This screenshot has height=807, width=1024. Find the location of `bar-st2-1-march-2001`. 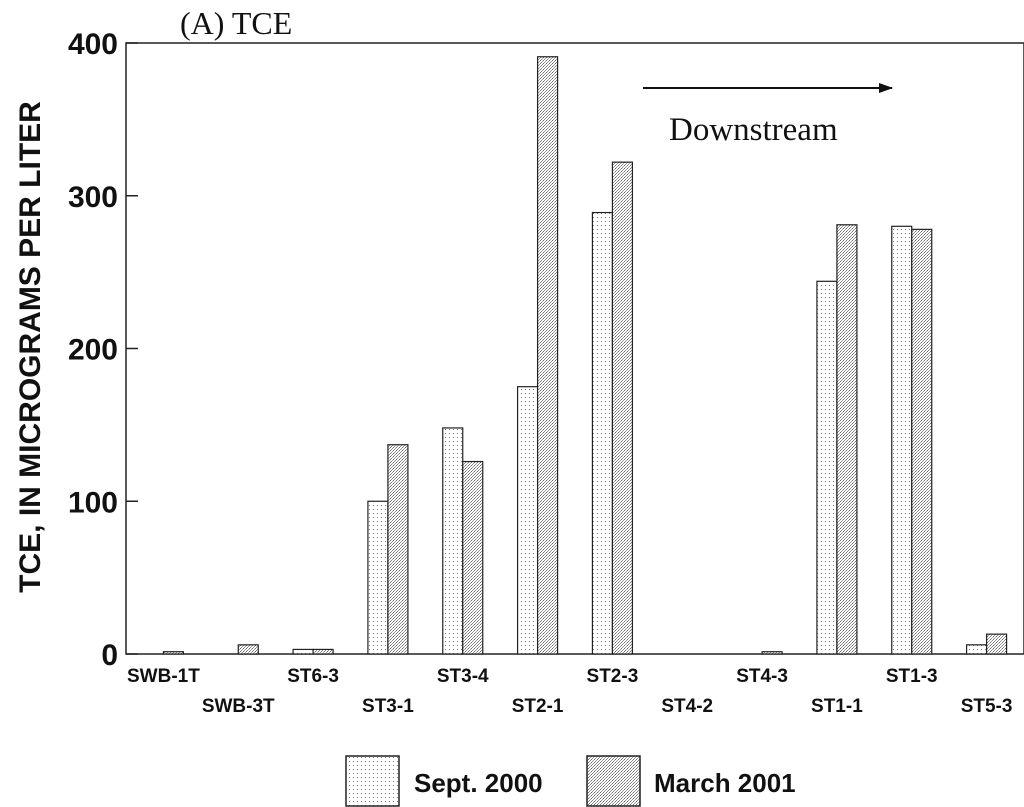

bar-st2-1-march-2001 is located at coordinates (547, 355).